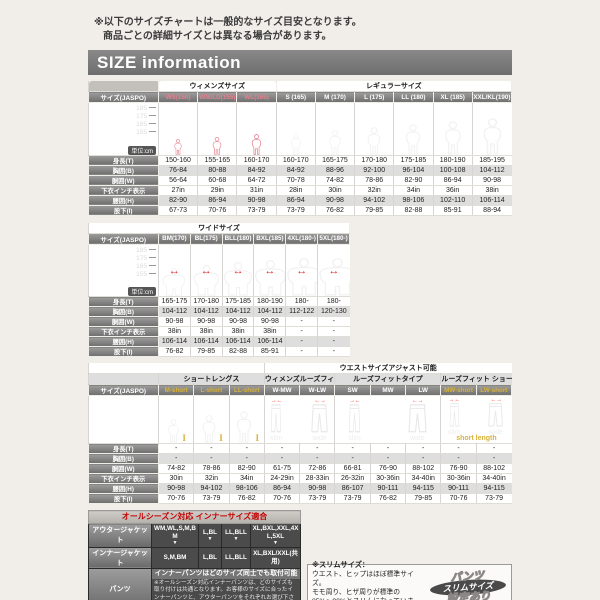 Image resolution: width=600 pixels, height=600 pixels. What do you see at coordinates (276, 438) in the screenshot?
I see `slim-label: slim` at bounding box center [276, 438].